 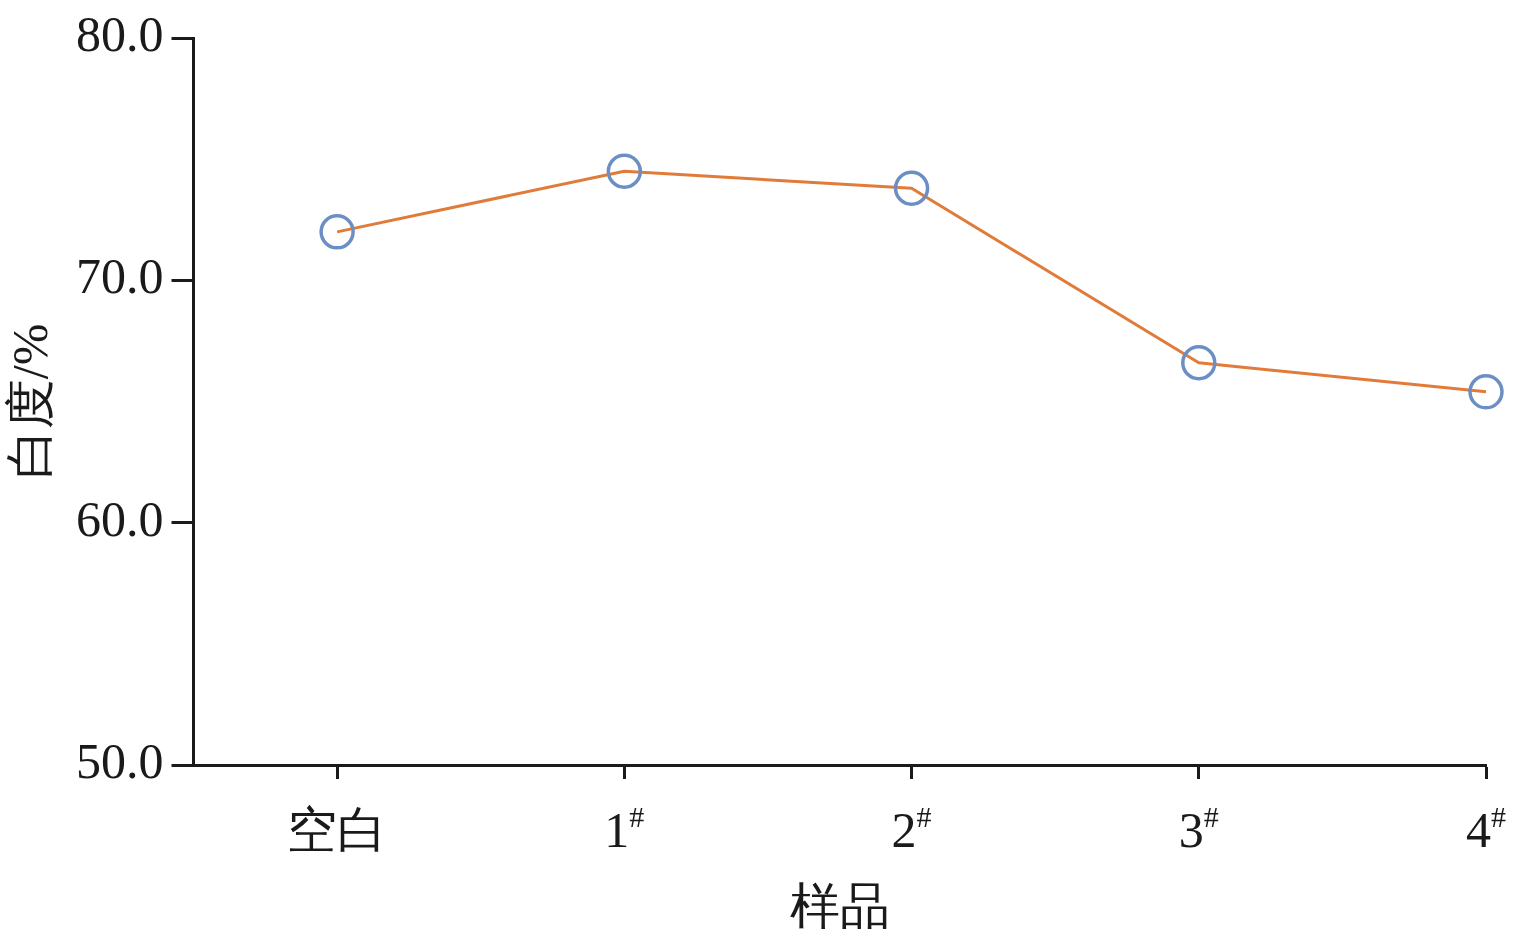 I want to click on x-tick-label: 空白, so click(x=337, y=830).